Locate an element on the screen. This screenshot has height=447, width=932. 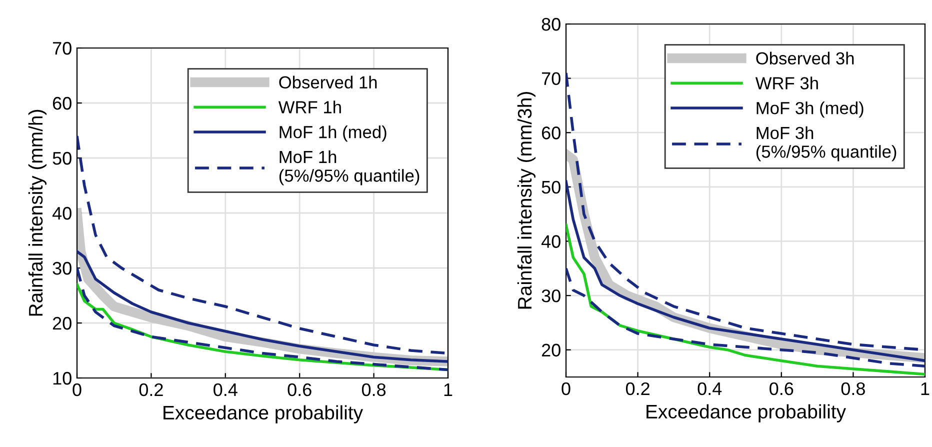
y-axis-title: Rainfall intensity (mm/h) is located at coordinates (37, 213).